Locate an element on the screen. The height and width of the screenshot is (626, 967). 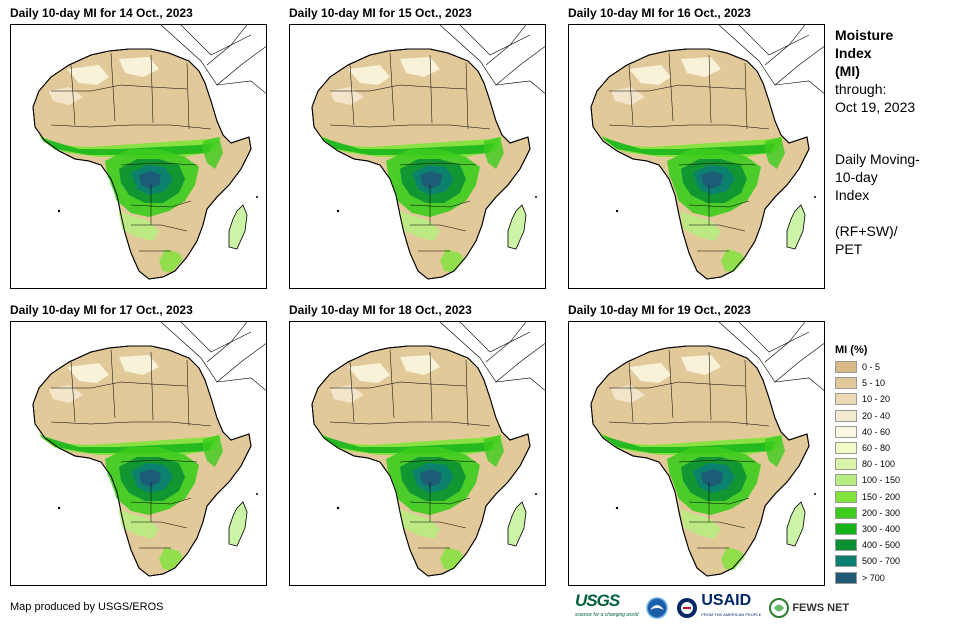
legend-label: 5 - 10 is located at coordinates (874, 383).